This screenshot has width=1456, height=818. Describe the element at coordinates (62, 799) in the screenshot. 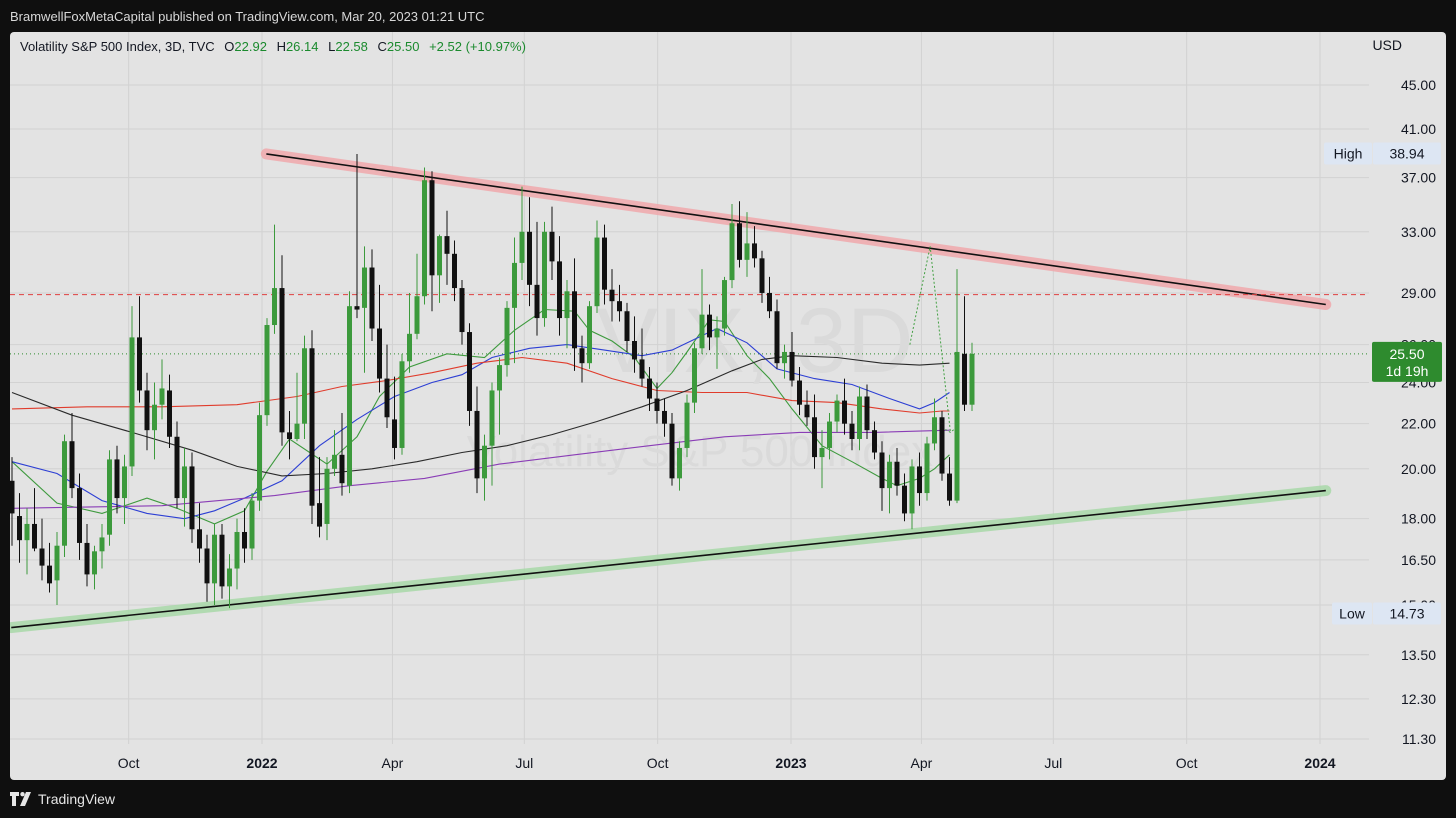

I see `tradingview-brand: TradingView` at that location.